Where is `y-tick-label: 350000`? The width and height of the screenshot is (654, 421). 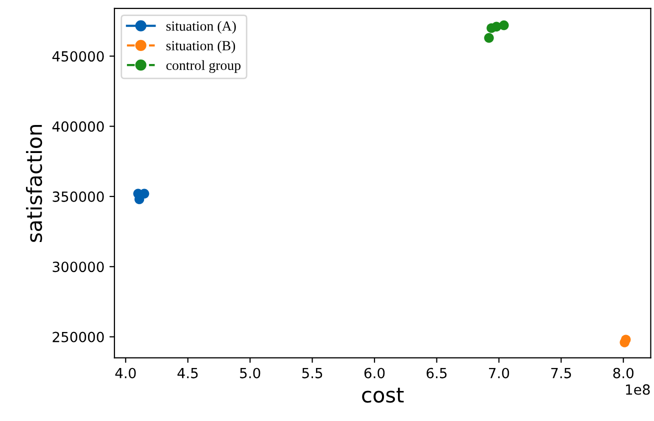
y-tick-label: 350000 is located at coordinates (78, 196).